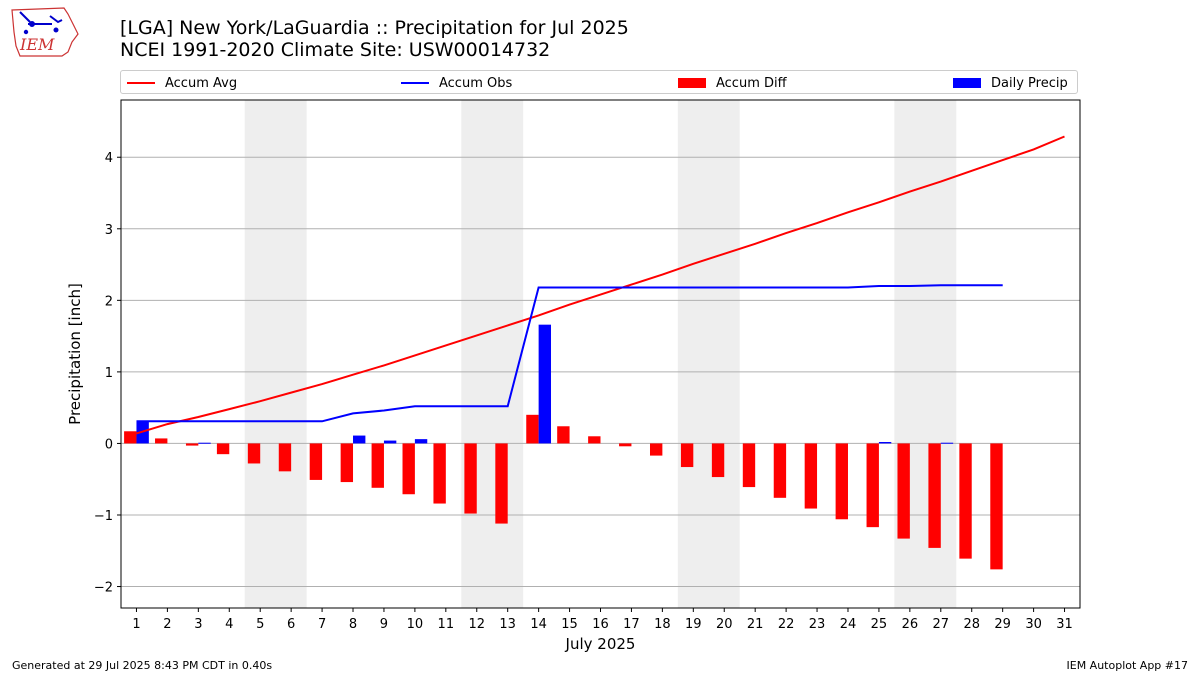  What do you see at coordinates (109, 158) in the screenshot?
I see `y-tick-label: 4` at bounding box center [109, 158].